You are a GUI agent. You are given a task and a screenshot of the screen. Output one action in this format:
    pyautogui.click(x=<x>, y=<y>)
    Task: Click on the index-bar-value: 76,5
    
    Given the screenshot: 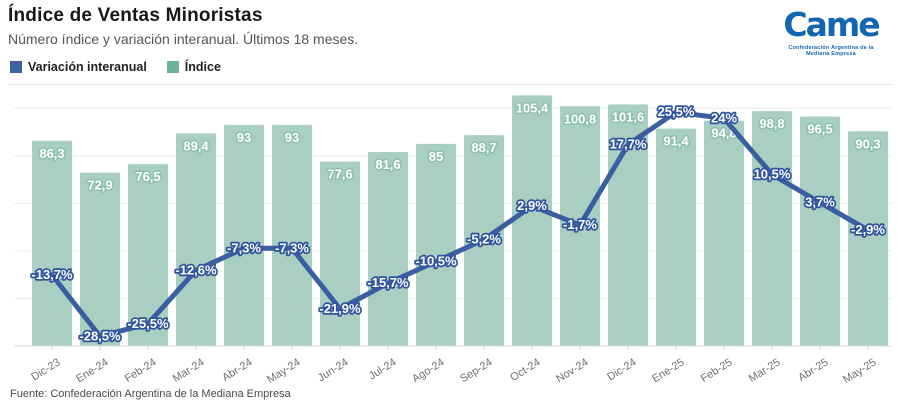 What is the action you would take?
    pyautogui.click(x=147, y=176)
    